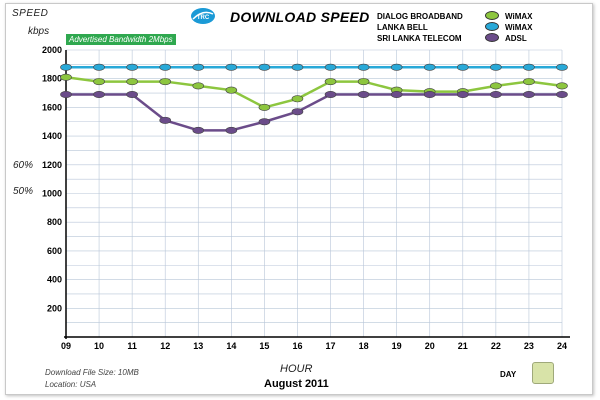 The height and width of the screenshot is (400, 600). I want to click on y-tick-label: 800, so click(54, 222).